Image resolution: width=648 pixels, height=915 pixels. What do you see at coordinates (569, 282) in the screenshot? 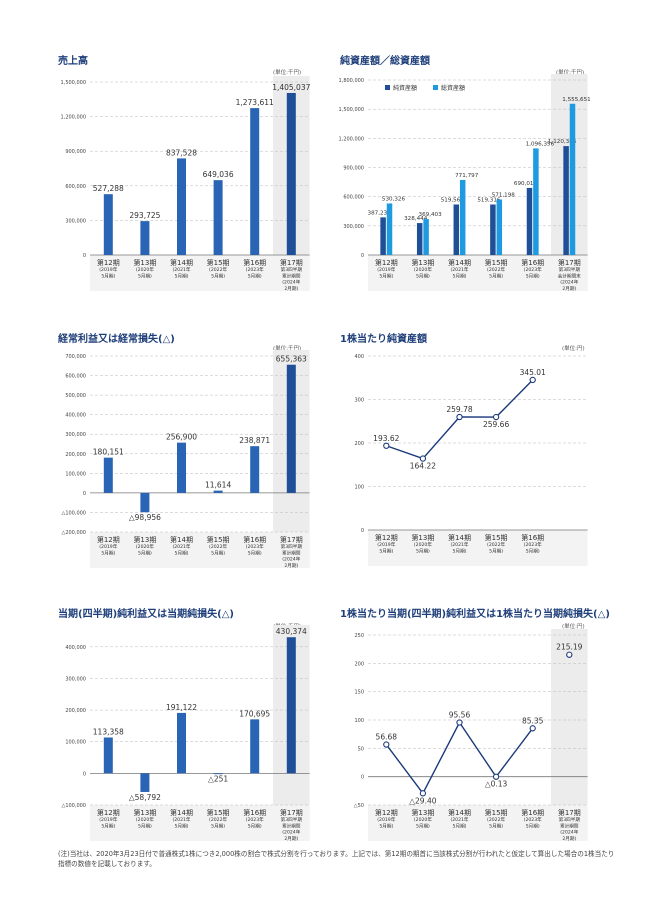
I see `x-tick-label: (2024年` at bounding box center [569, 282].